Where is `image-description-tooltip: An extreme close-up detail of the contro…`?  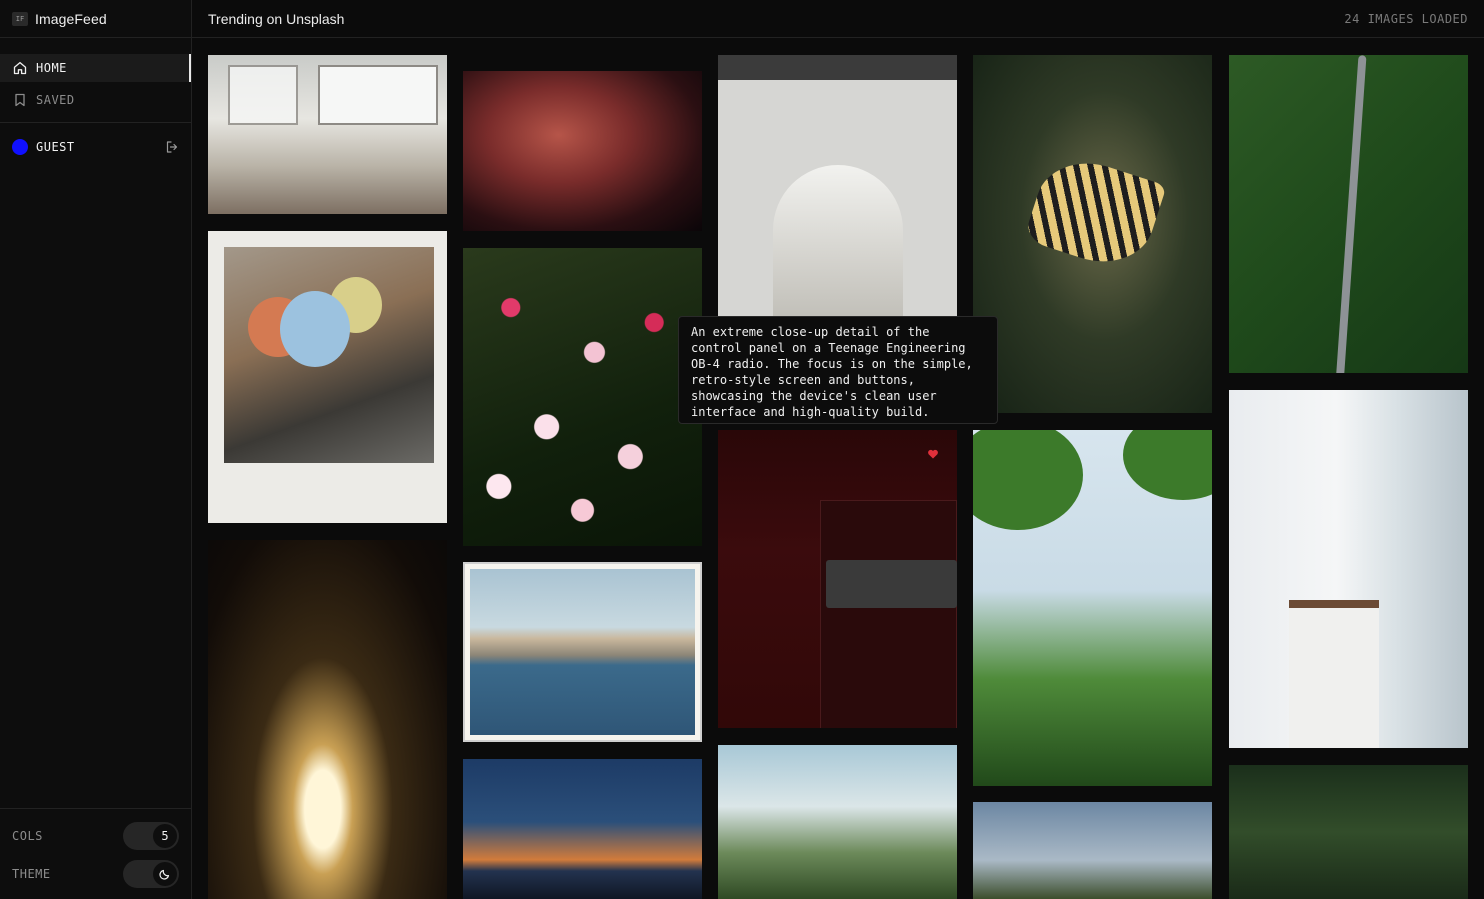
image-description-tooltip: An extreme close-up detail of the contro… is located at coordinates (838, 370).